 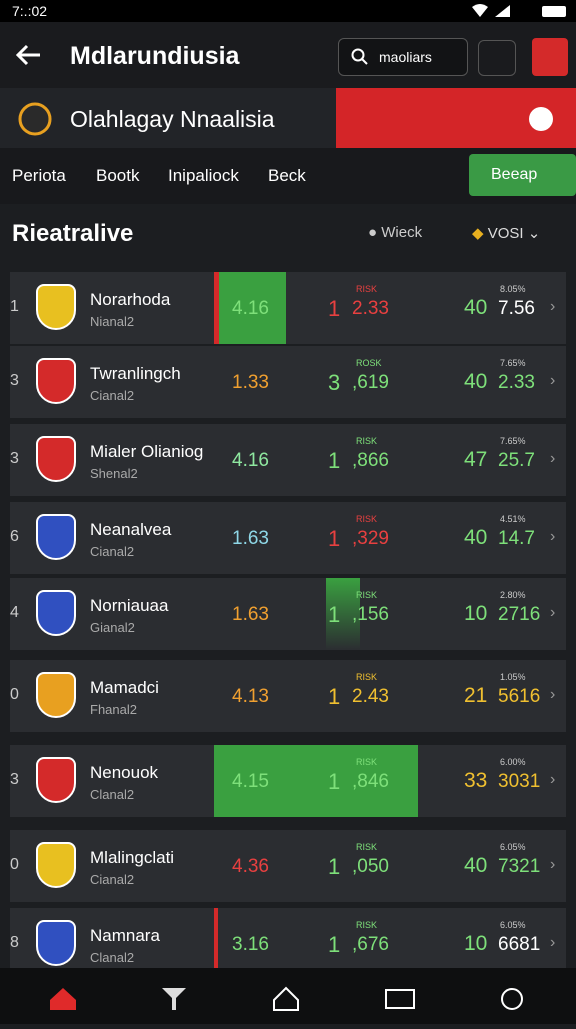 I want to click on back-button, so click(x=29, y=55).